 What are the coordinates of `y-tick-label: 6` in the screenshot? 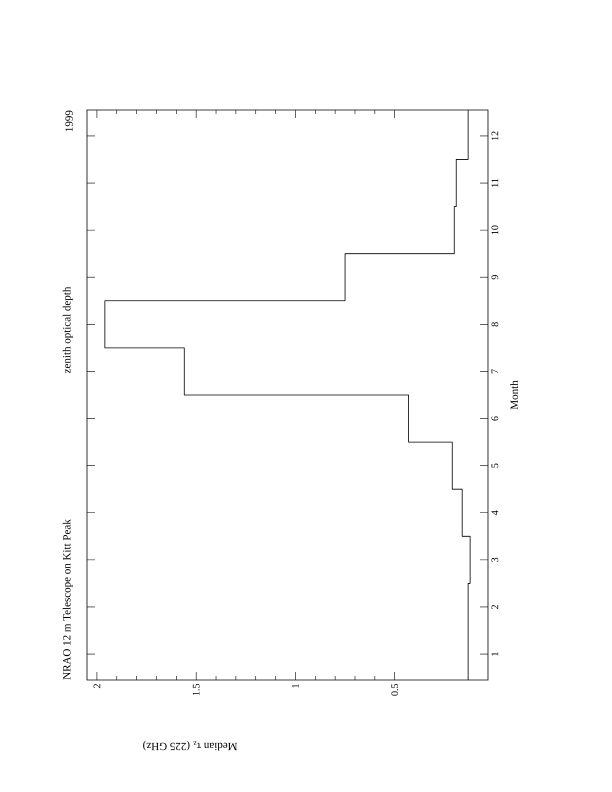 It's located at (495, 418).